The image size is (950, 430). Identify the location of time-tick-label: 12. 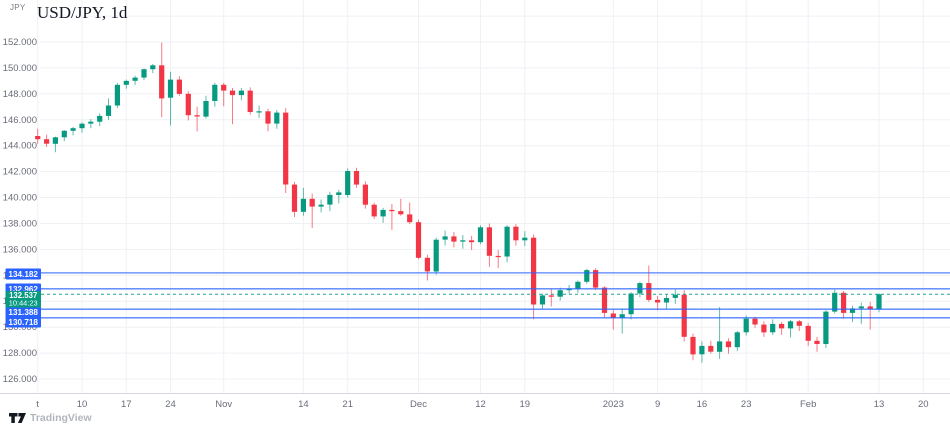
(480, 404).